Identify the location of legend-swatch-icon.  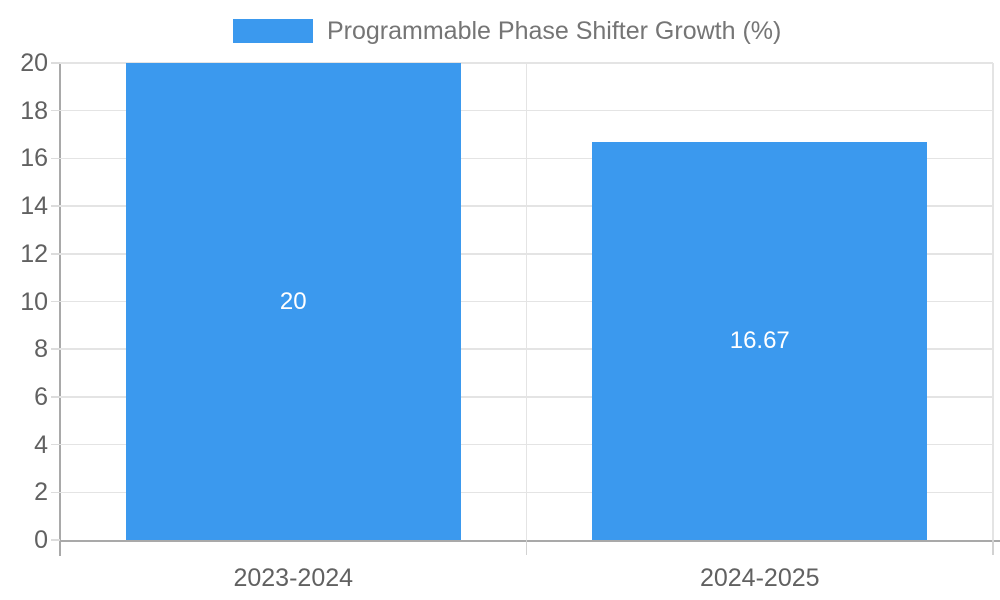
(273, 31).